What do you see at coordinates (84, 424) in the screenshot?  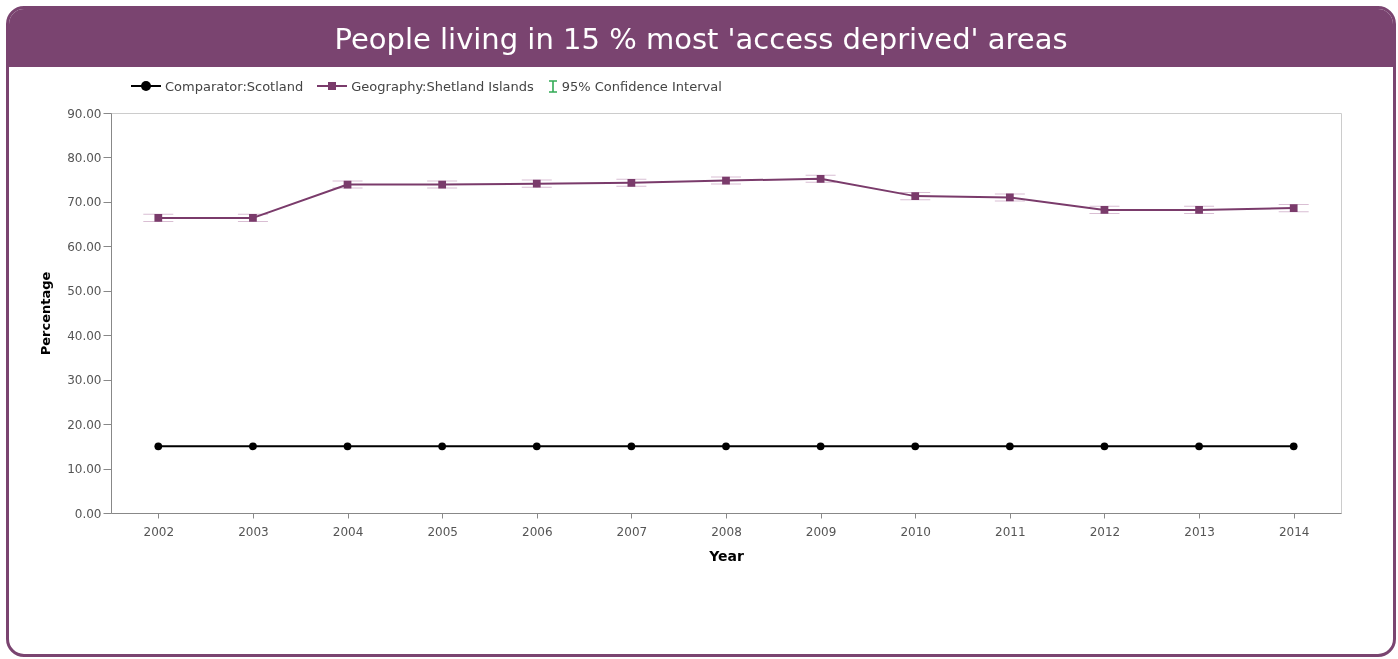 I see `y-tick-label: 20.00` at bounding box center [84, 424].